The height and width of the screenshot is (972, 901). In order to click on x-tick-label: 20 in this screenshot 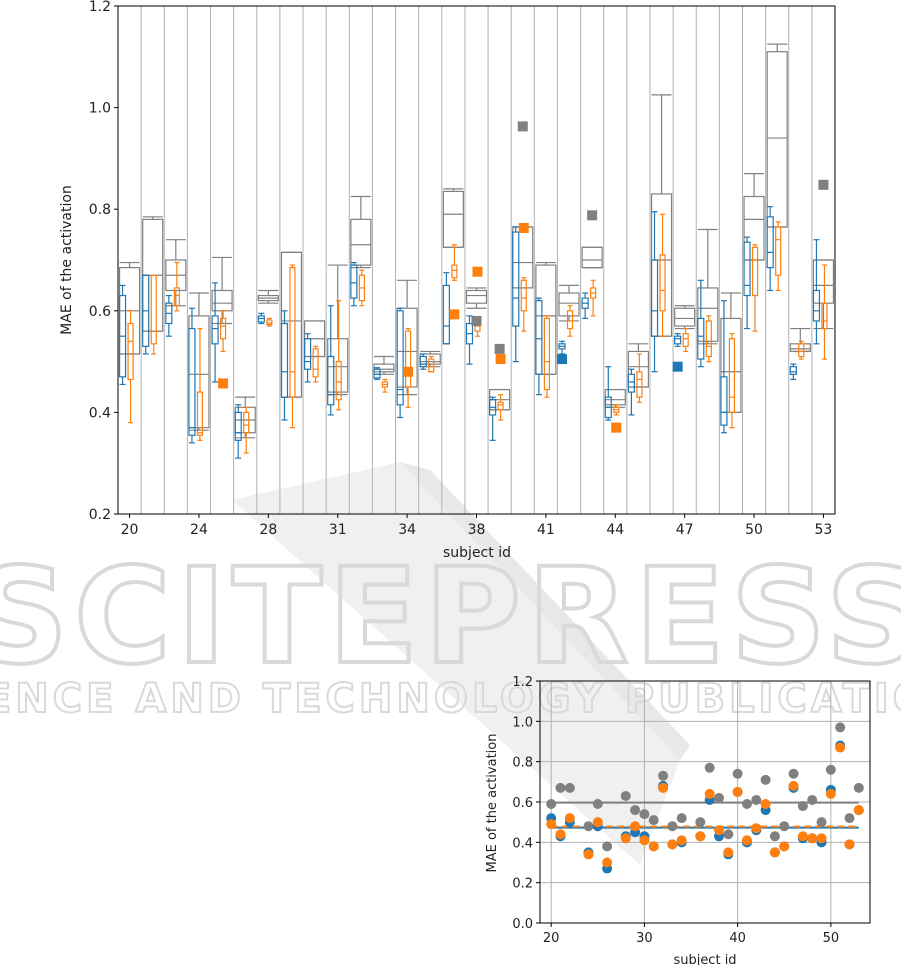, I will do `click(551, 938)`.